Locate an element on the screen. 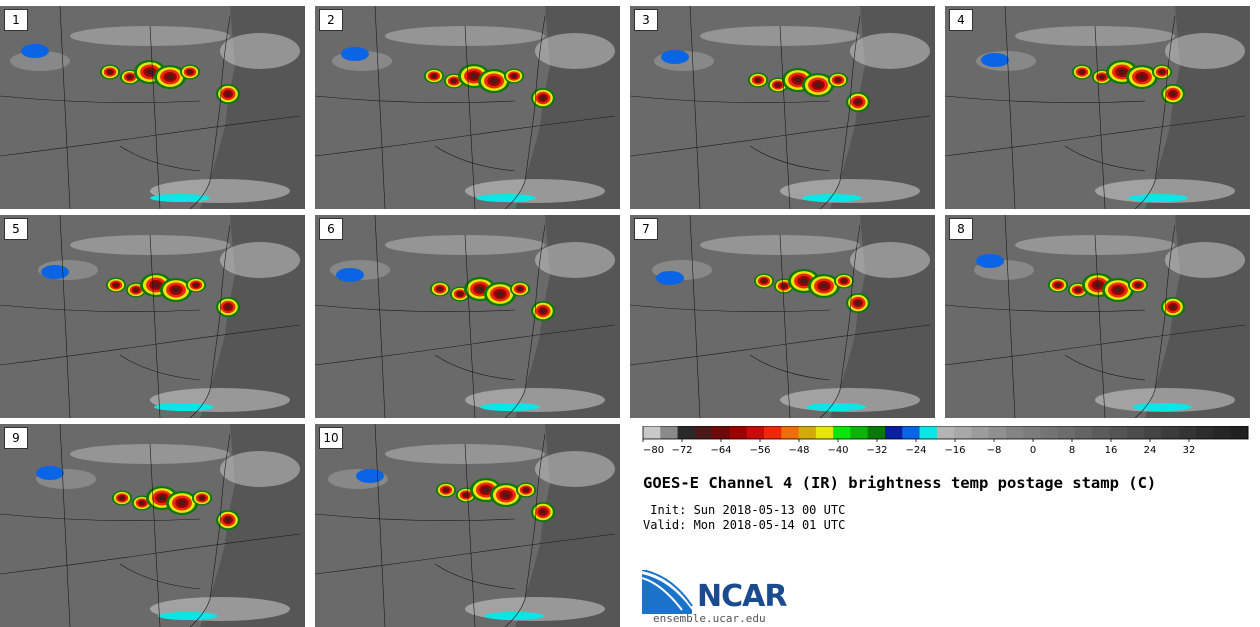 The width and height of the screenshot is (1260, 627). member-number-label: 10 is located at coordinates (331, 438).